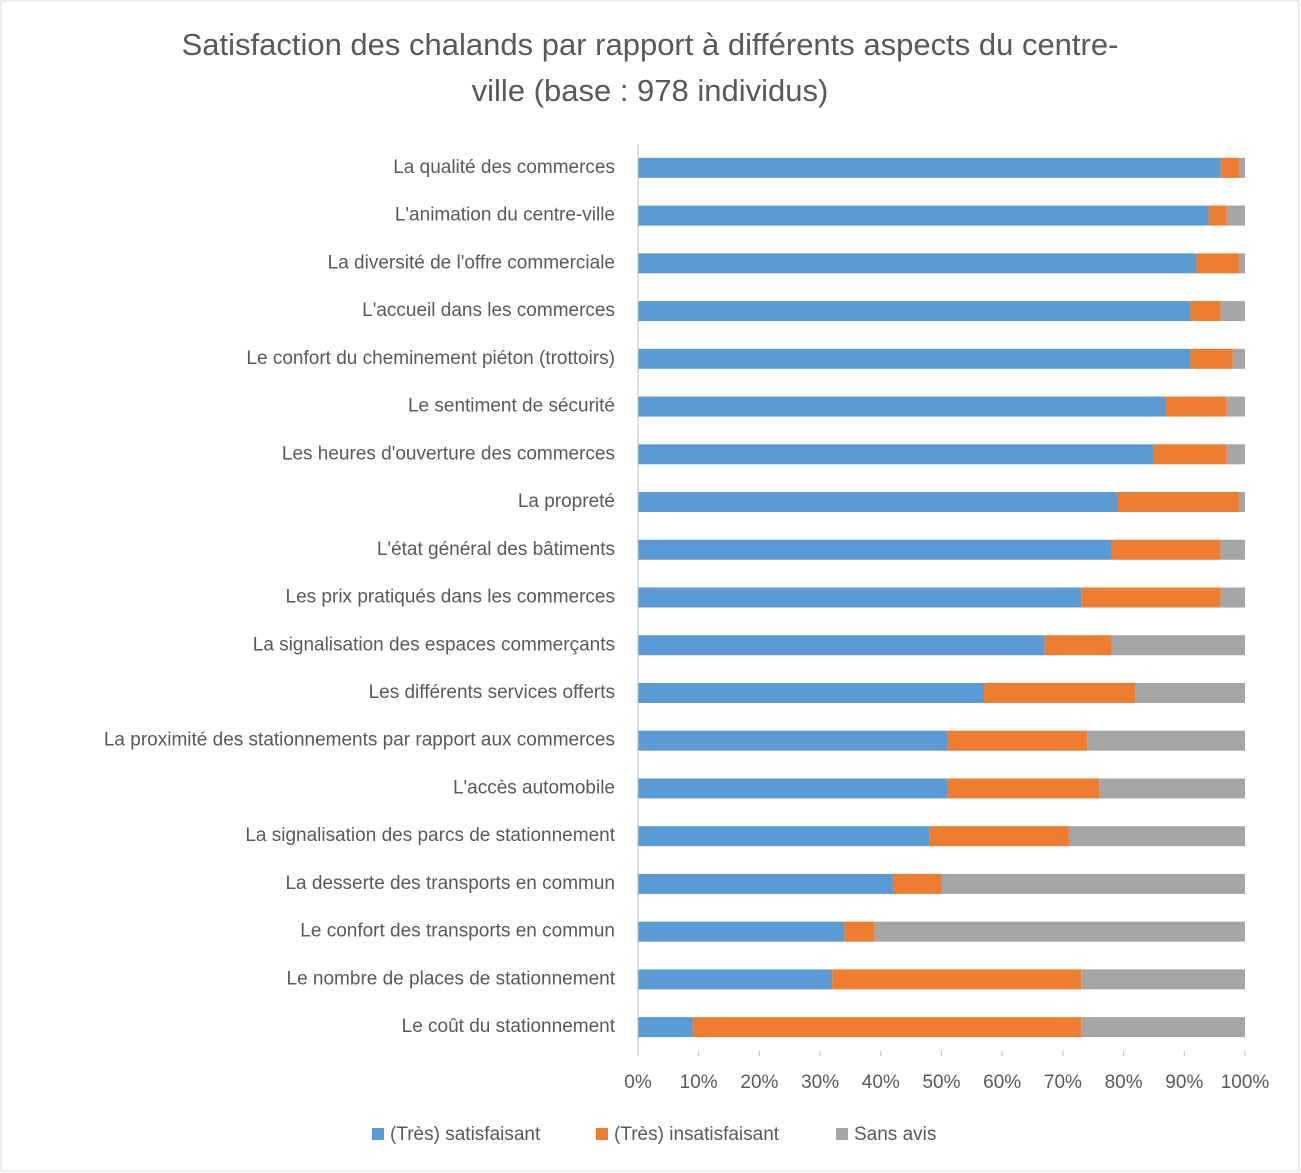  I want to click on y-tick-label: Le sentiment de sécurité, so click(511, 406).